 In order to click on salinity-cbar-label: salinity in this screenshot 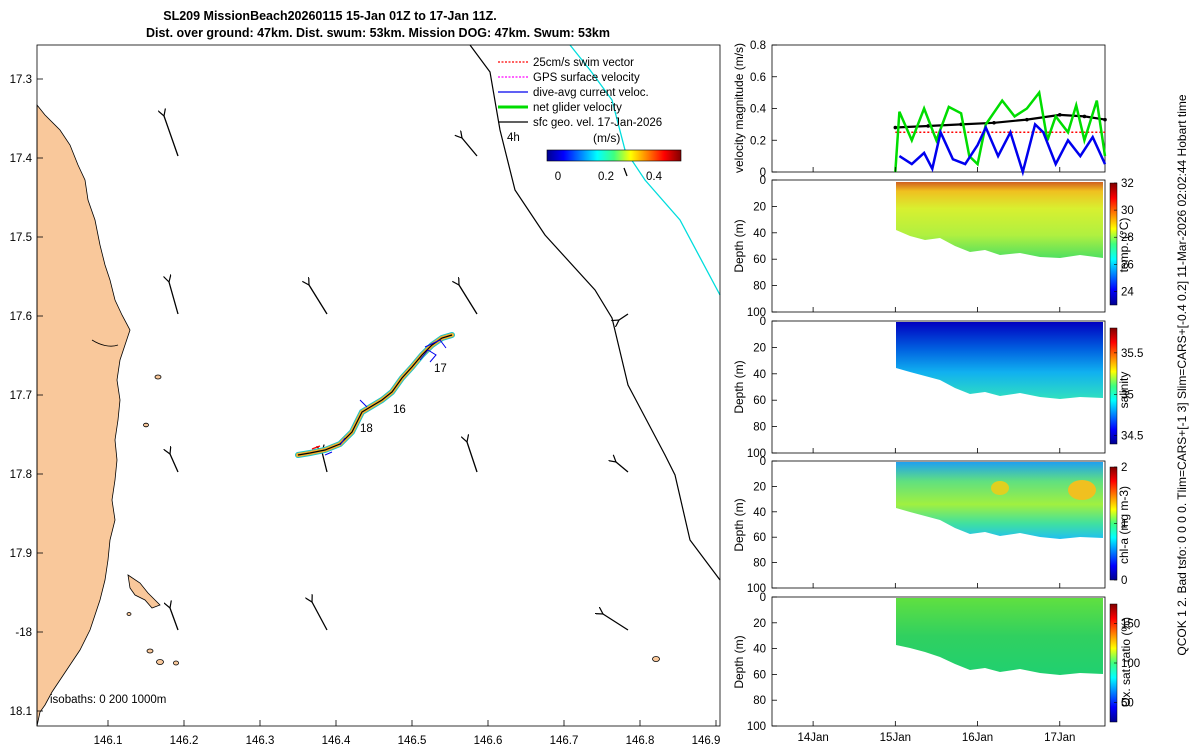, I will do `click(1124, 390)`.